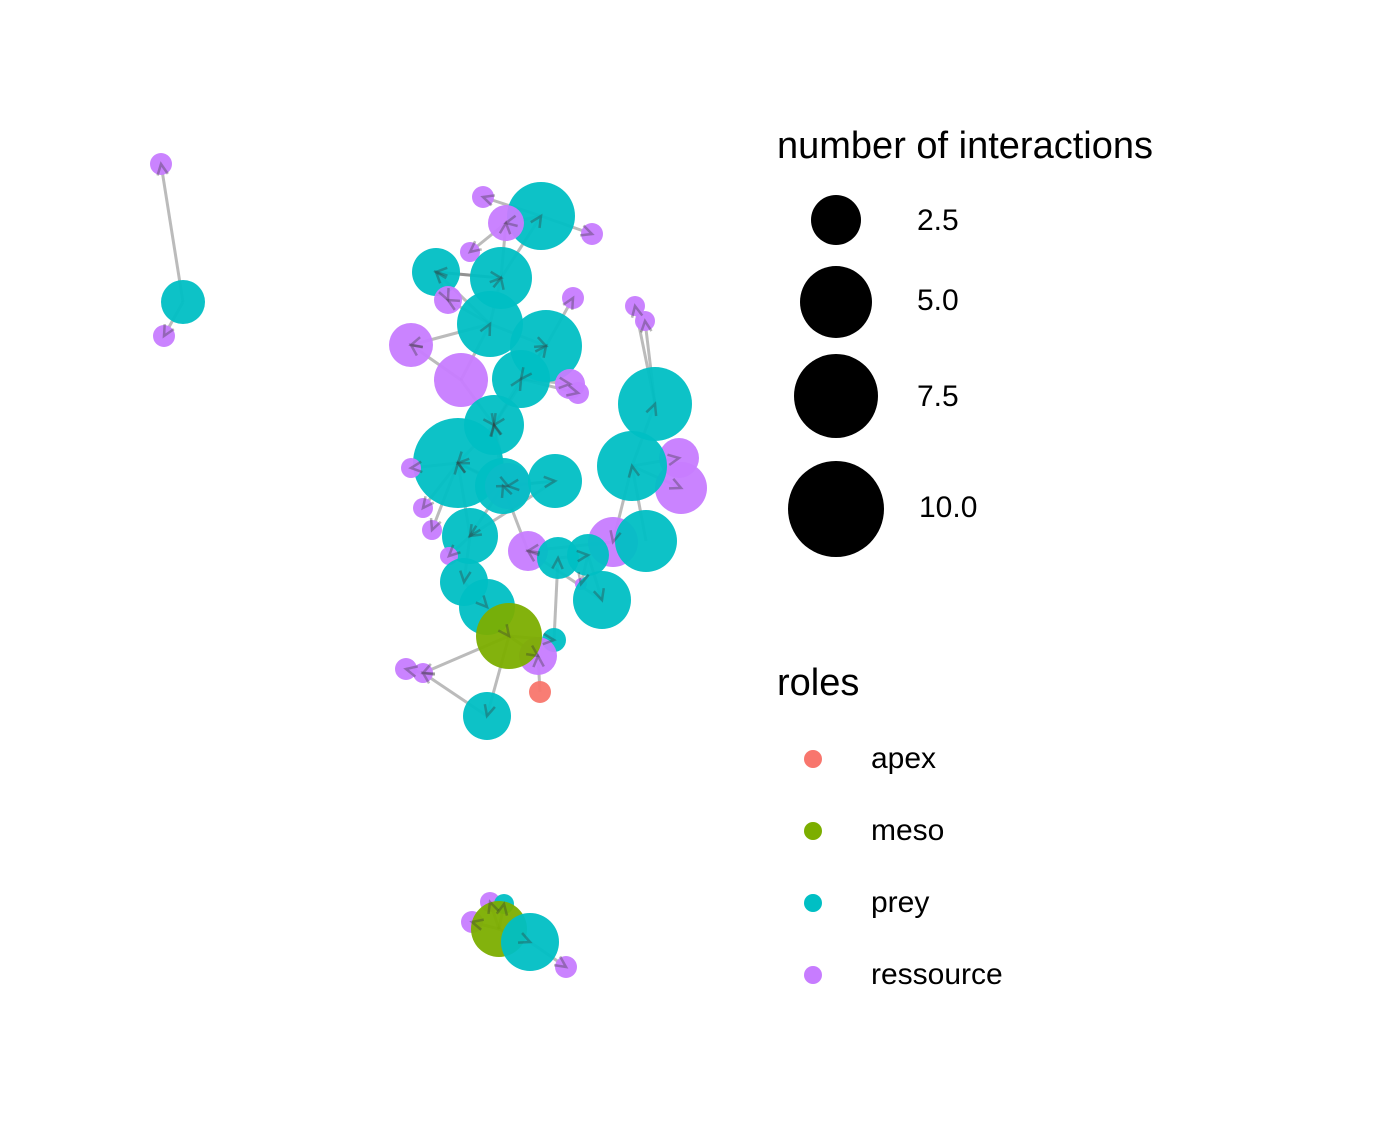 The height and width of the screenshot is (1144, 1377). Describe the element at coordinates (540, 692) in the screenshot. I see `node-apex` at that location.